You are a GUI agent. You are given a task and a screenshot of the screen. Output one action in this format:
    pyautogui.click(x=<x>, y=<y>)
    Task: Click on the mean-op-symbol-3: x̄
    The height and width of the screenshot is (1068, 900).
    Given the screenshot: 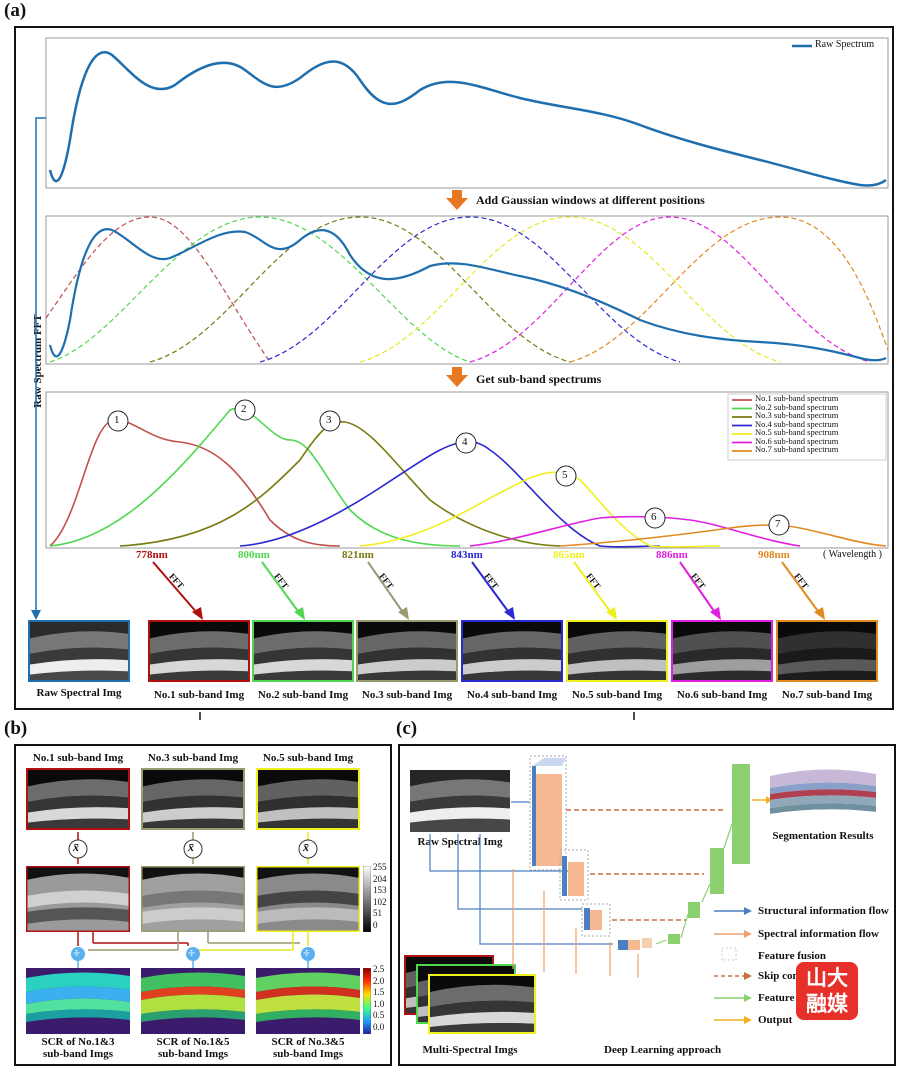 What is the action you would take?
    pyautogui.click(x=306, y=847)
    